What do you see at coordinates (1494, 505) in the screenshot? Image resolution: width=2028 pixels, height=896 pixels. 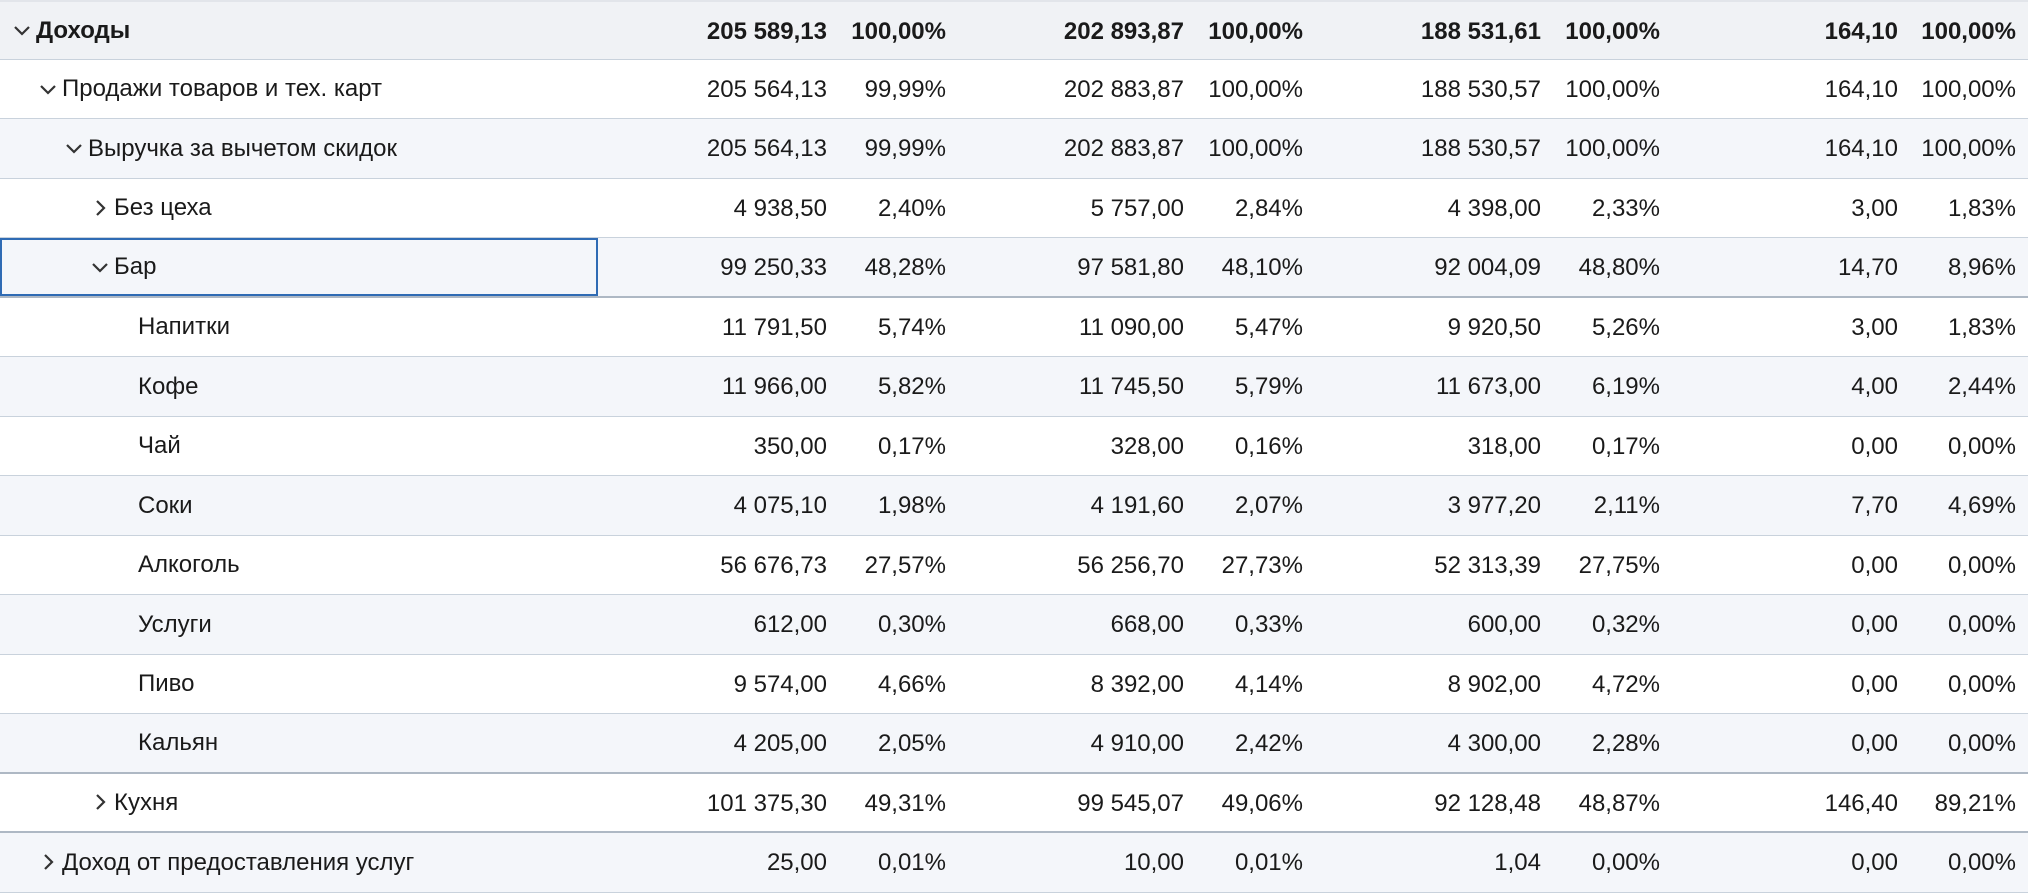 I see `amount-cell: 3 977,20` at bounding box center [1494, 505].